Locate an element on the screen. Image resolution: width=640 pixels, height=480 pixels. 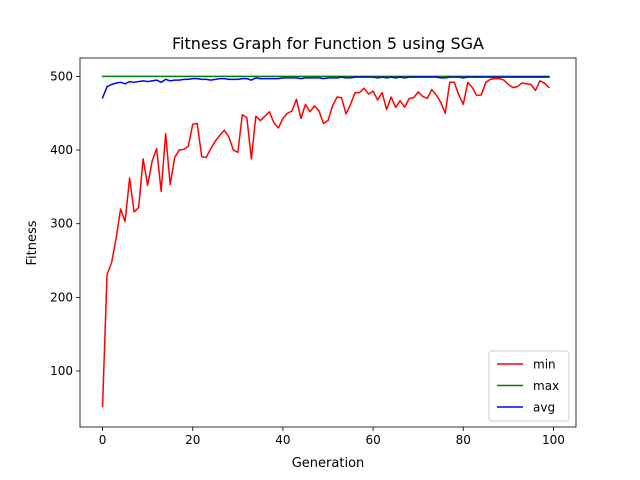
y-tick-label: 400 is located at coordinates (61, 150).